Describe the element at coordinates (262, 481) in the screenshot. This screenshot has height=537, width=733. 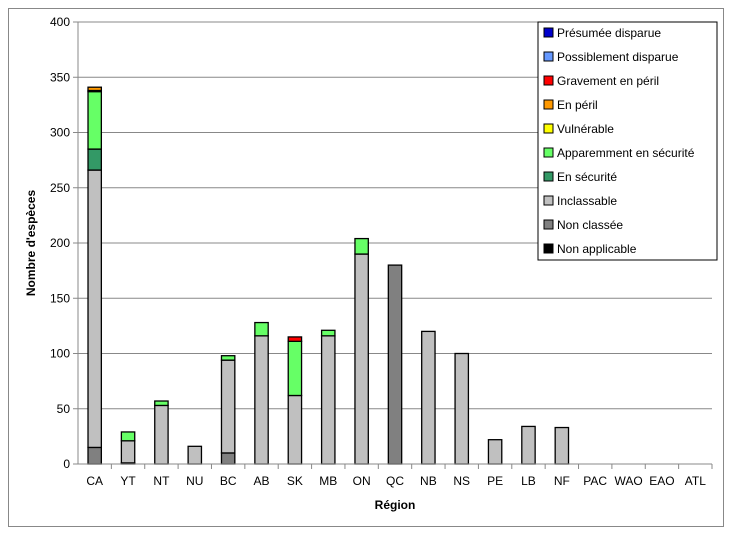
I see `x-tick-label: AB` at that location.